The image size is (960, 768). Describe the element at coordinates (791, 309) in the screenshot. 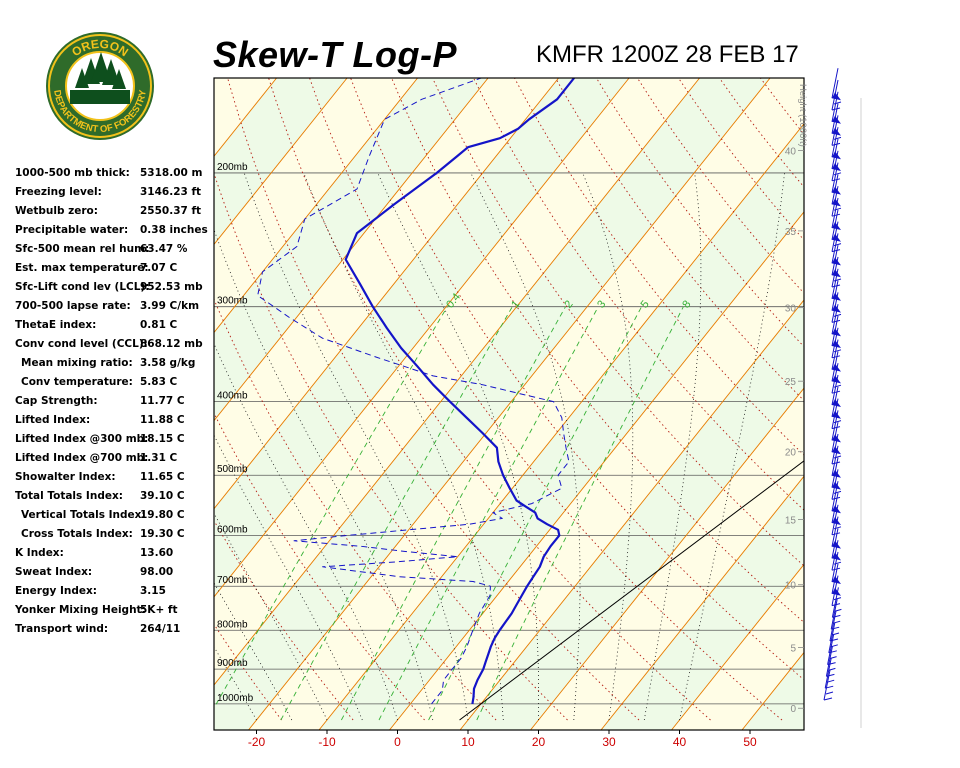

I see `height-tick-label: 30` at that location.